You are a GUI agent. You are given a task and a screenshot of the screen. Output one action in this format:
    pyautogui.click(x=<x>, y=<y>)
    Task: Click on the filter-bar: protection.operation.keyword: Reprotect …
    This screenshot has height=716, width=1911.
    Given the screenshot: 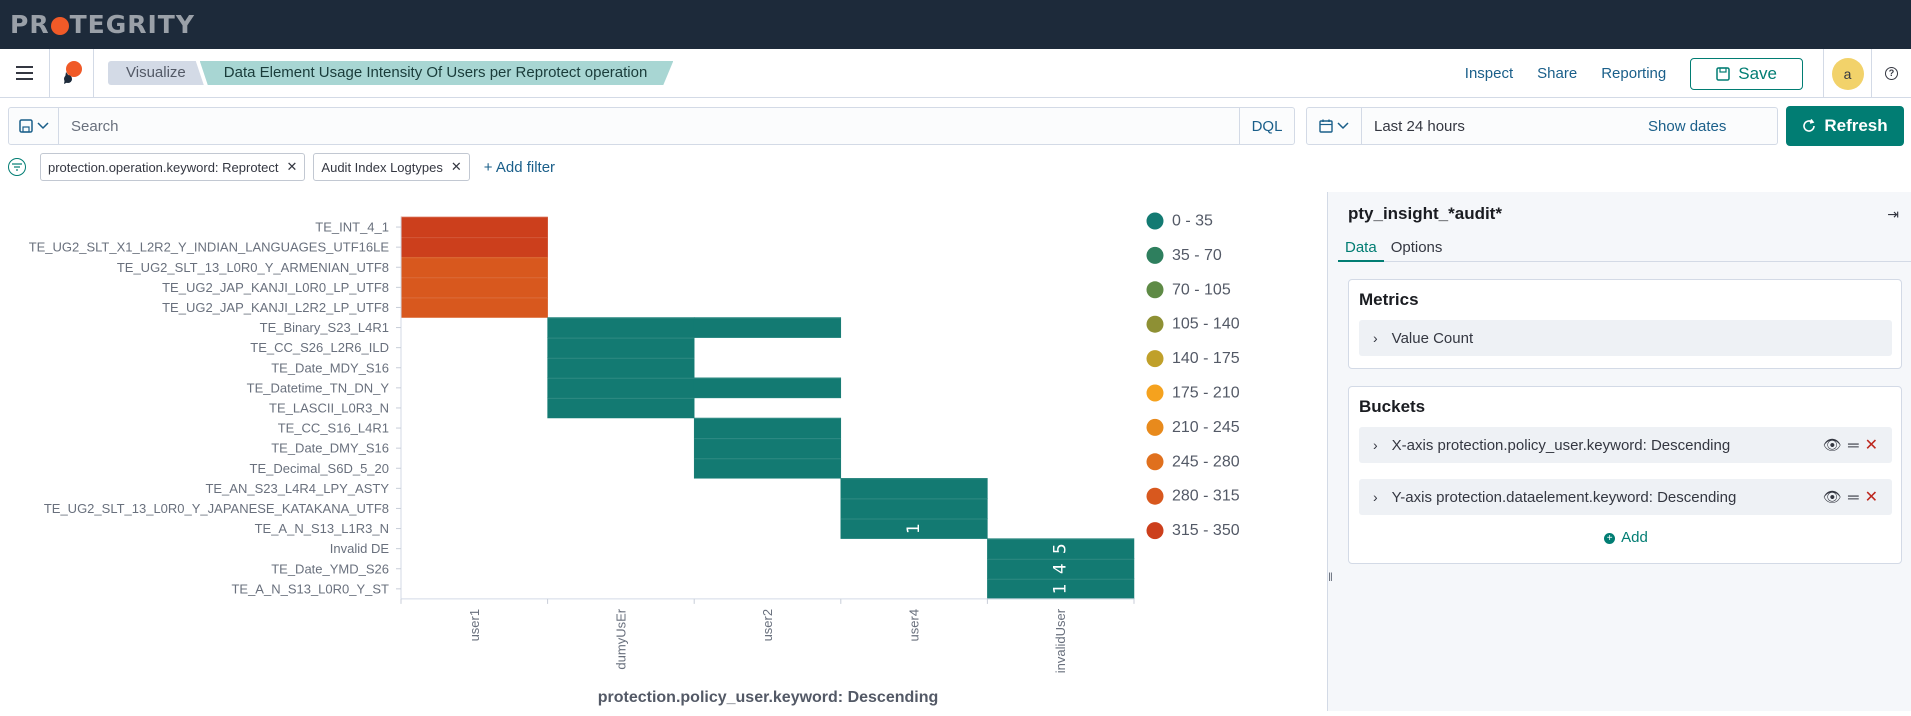 What is the action you would take?
    pyautogui.click(x=281, y=167)
    